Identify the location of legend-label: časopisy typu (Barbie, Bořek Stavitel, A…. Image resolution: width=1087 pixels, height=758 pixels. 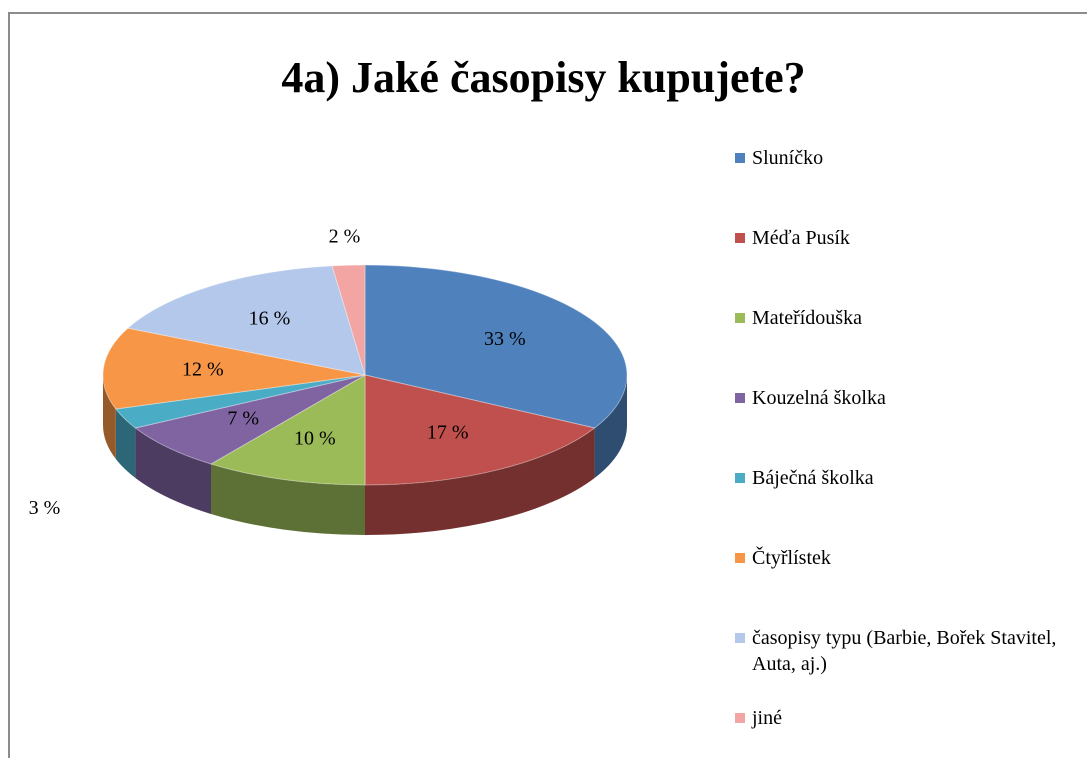
(904, 651).